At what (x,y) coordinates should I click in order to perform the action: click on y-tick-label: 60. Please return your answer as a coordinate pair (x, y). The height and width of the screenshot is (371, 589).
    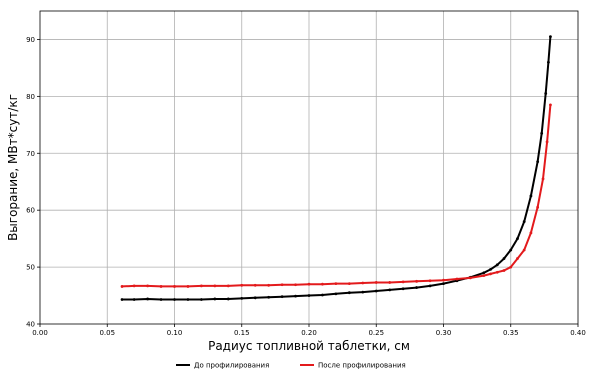
    Looking at the image, I should click on (30, 211).